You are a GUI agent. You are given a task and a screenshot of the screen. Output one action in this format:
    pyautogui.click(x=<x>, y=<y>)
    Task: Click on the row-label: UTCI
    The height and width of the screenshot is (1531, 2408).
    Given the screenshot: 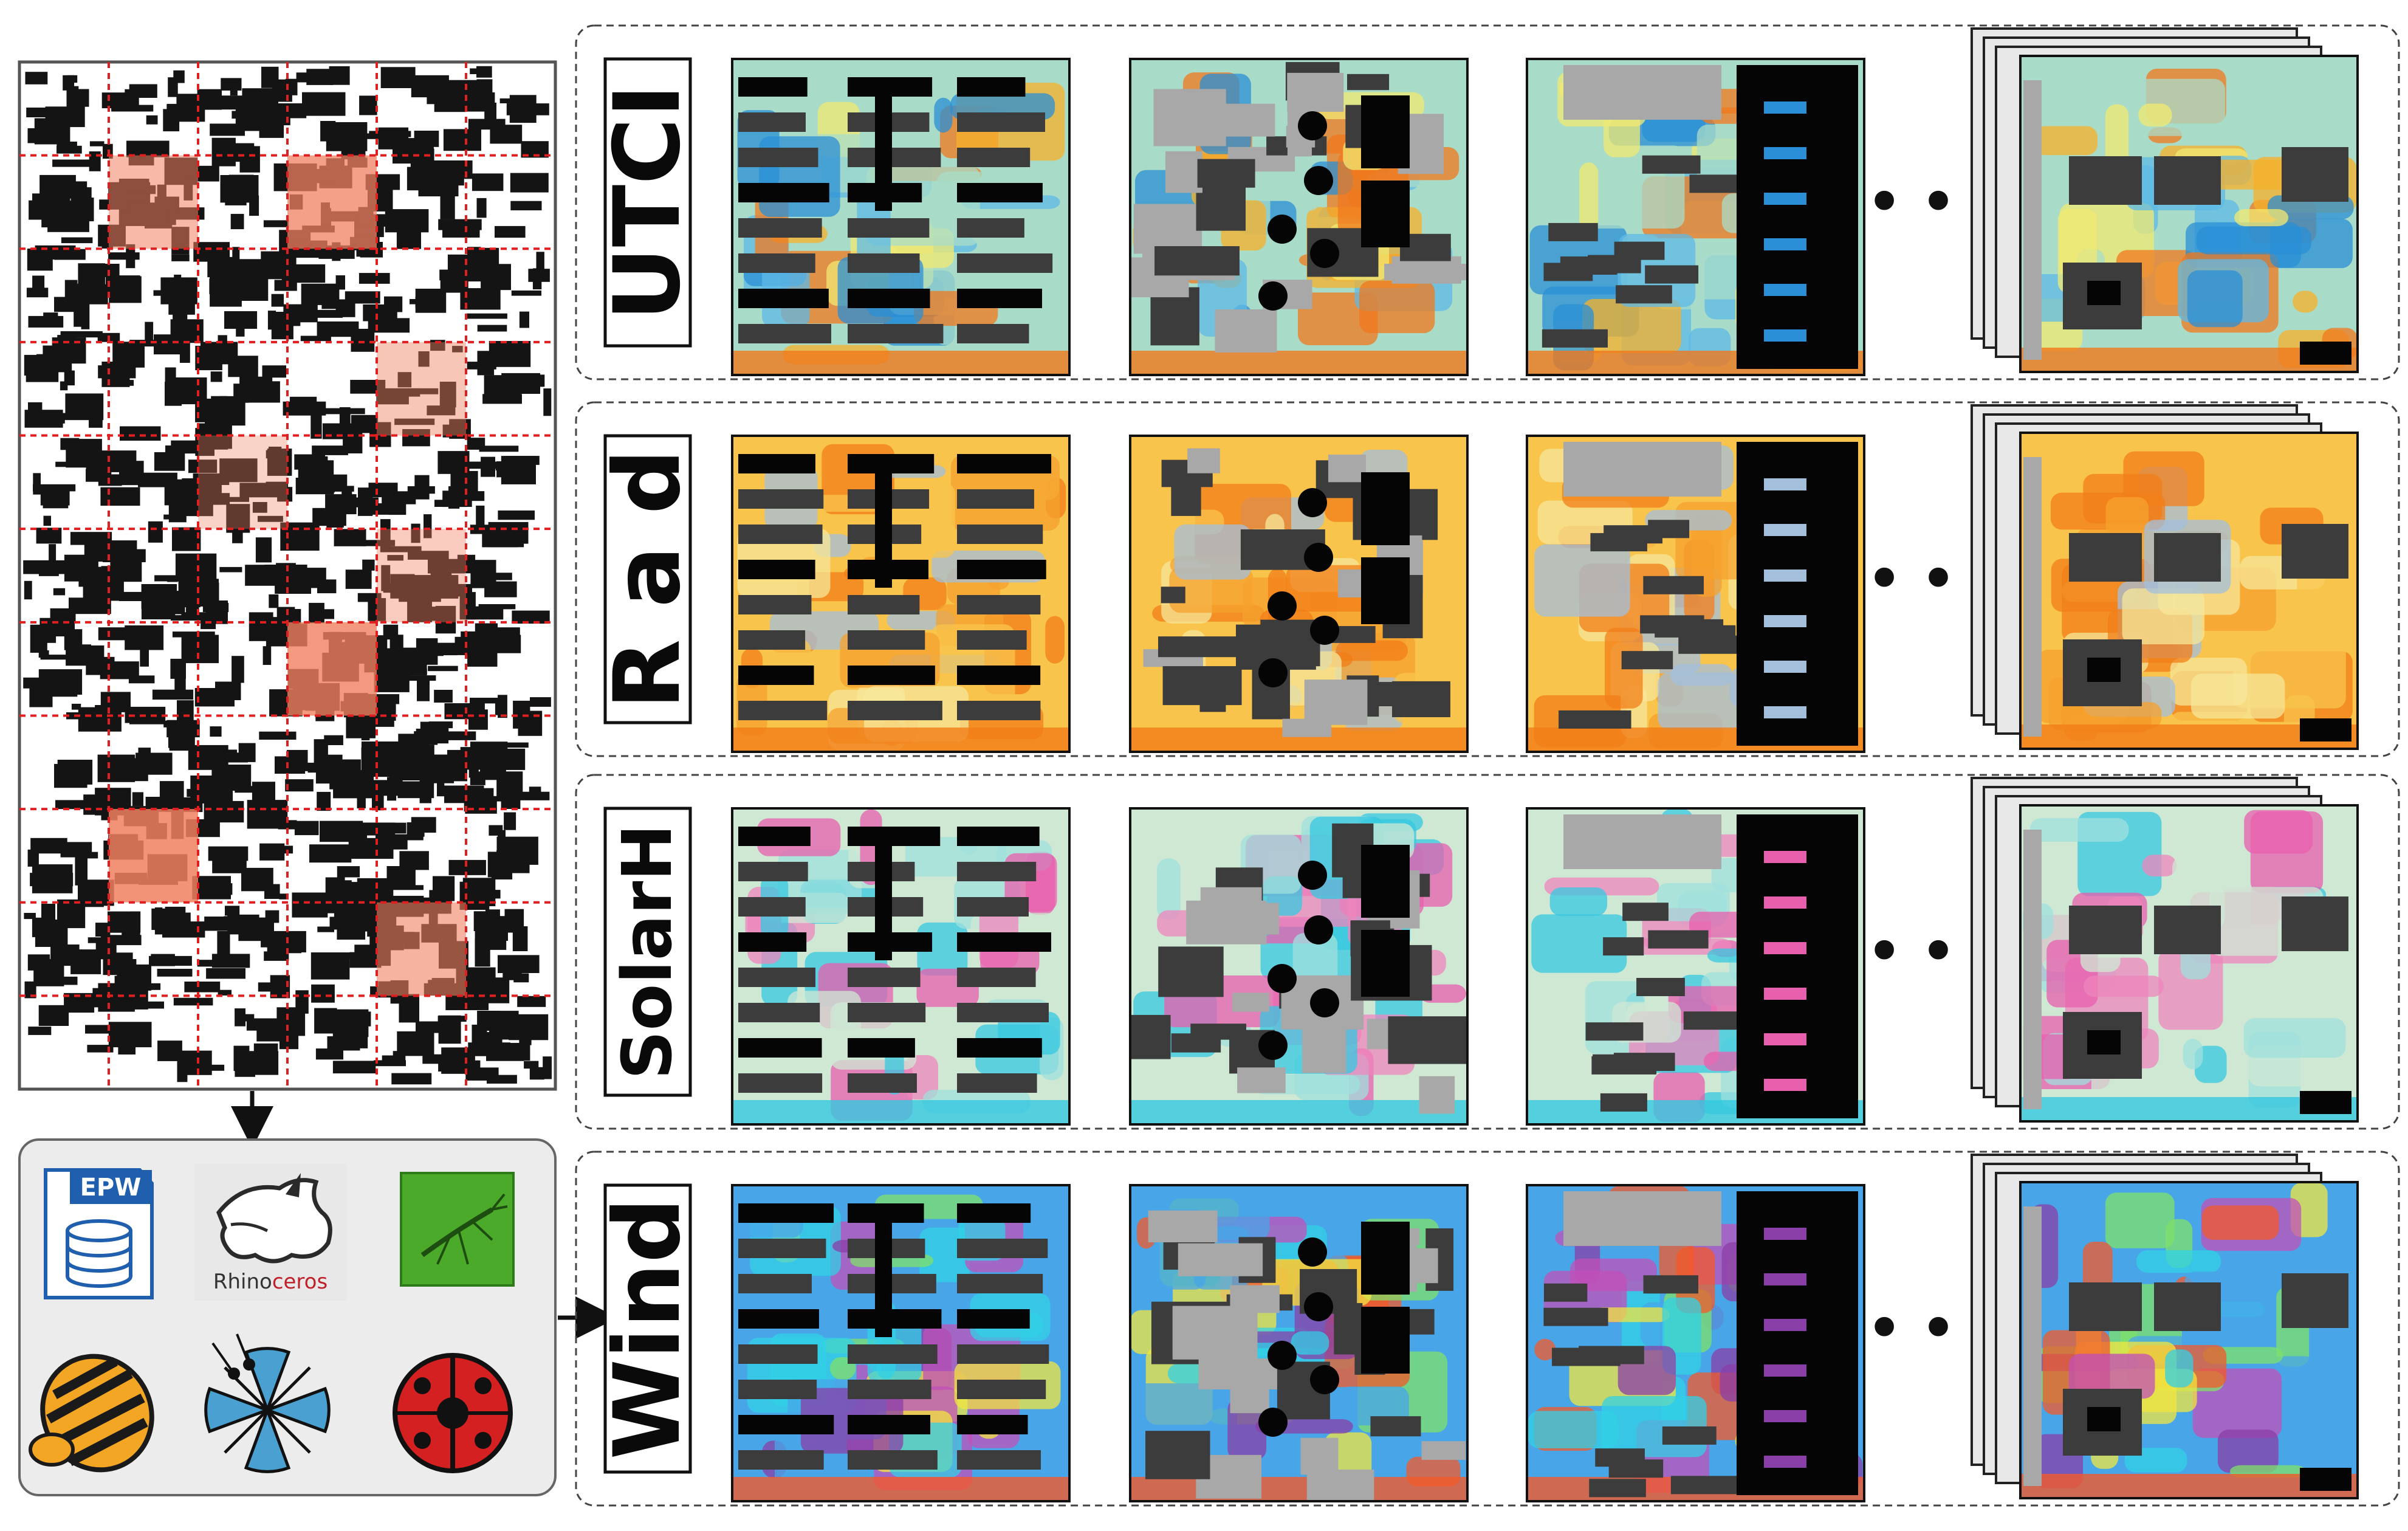 What is the action you would take?
    pyautogui.click(x=648, y=203)
    